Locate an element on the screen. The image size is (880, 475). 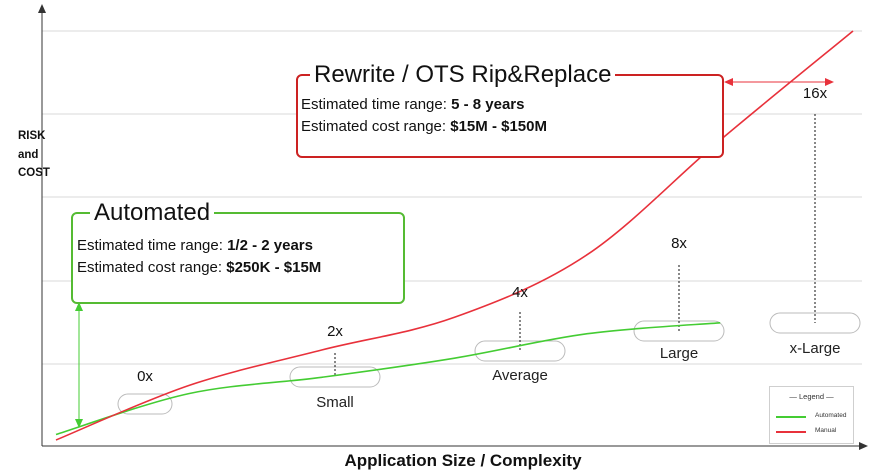
automated-time-value: 1/2 - 2 years is located at coordinates (270, 245).